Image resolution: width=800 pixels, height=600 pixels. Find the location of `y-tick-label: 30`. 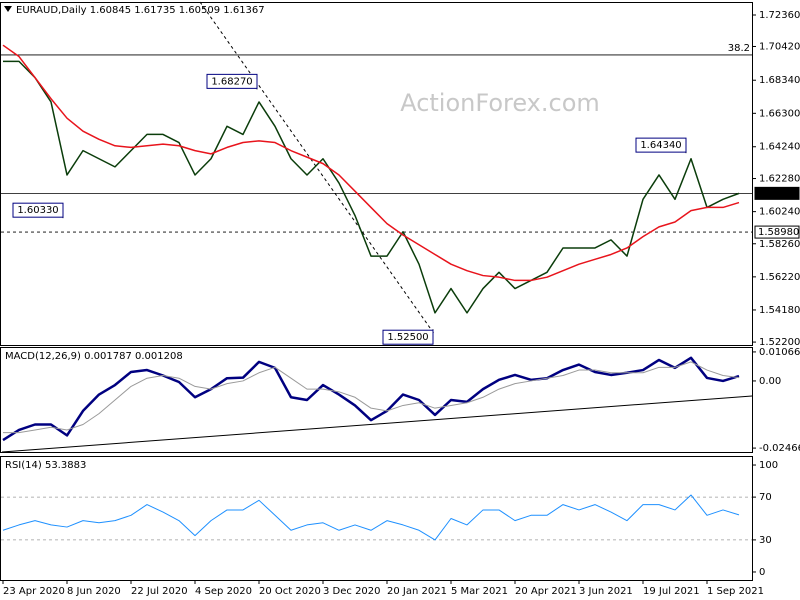

y-tick-label: 30 is located at coordinates (765, 540).